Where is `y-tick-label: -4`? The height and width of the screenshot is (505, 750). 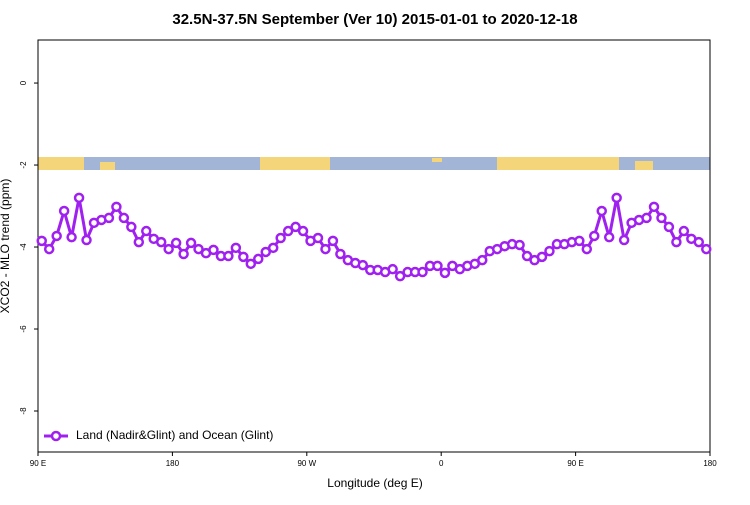 y-tick-label: -4 is located at coordinates (23, 247).